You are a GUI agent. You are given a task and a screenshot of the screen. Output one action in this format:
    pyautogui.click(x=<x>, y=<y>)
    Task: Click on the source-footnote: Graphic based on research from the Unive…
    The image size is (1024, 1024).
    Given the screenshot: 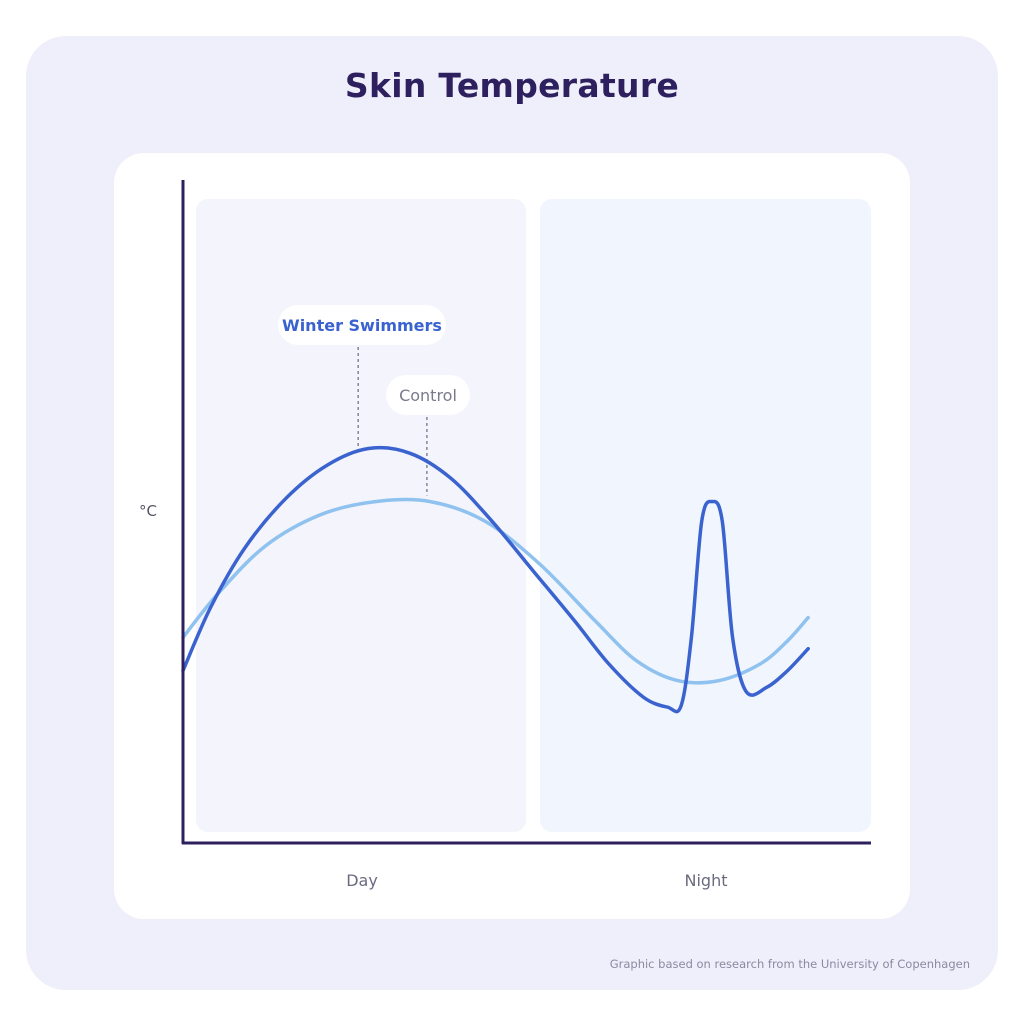 What is the action you would take?
    pyautogui.click(x=789, y=964)
    